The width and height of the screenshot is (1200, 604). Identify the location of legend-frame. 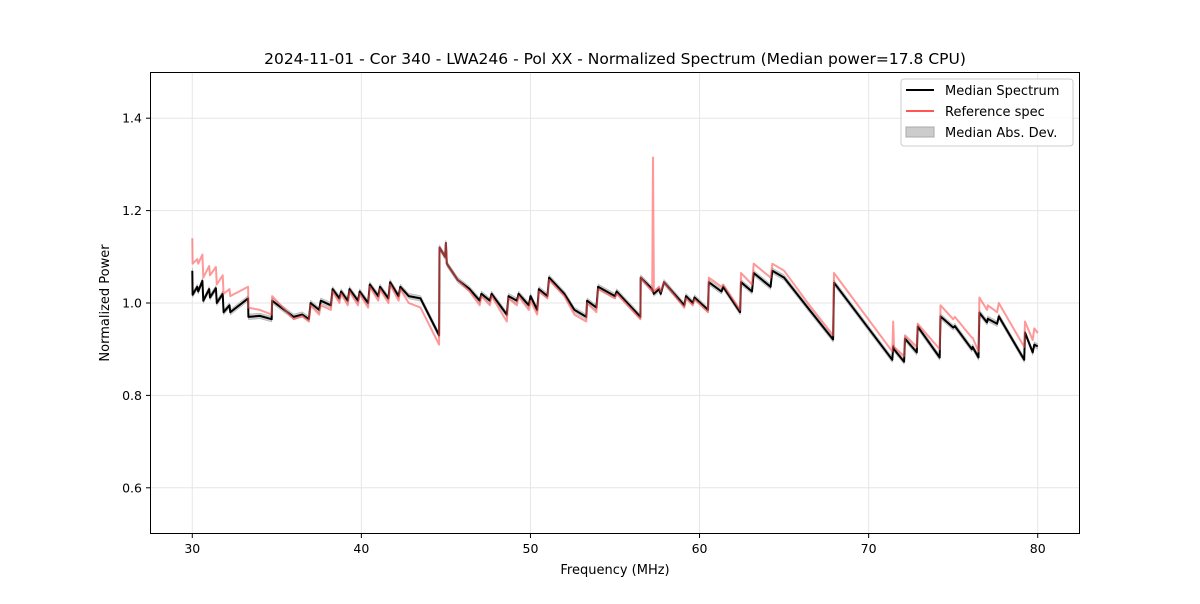
(987, 112).